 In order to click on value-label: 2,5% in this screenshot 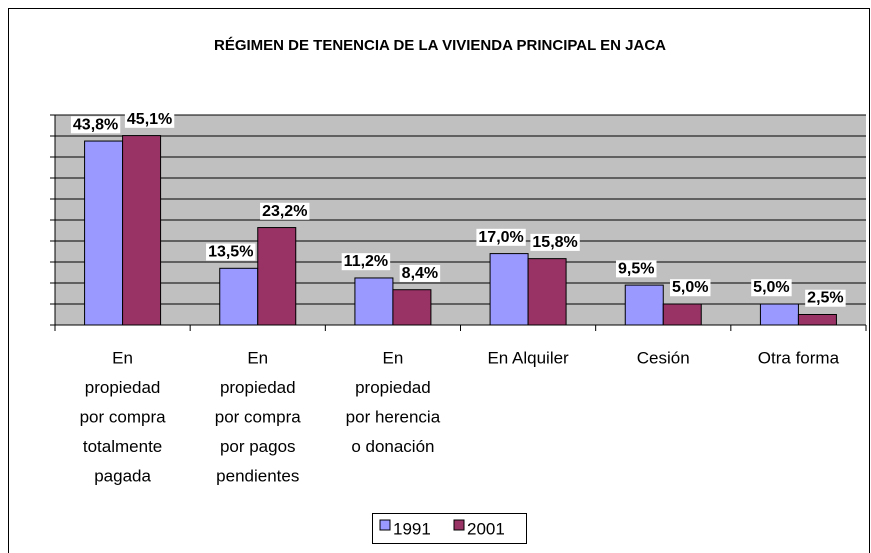, I will do `click(825, 298)`.